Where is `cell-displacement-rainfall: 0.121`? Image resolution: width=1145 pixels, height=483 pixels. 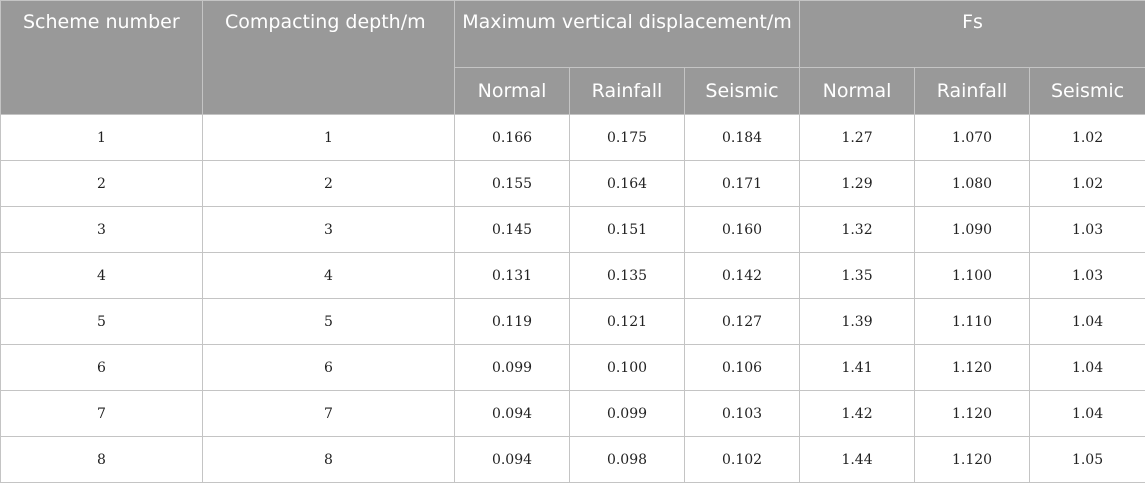
cell-displacement-rainfall: 0.121 is located at coordinates (627, 322).